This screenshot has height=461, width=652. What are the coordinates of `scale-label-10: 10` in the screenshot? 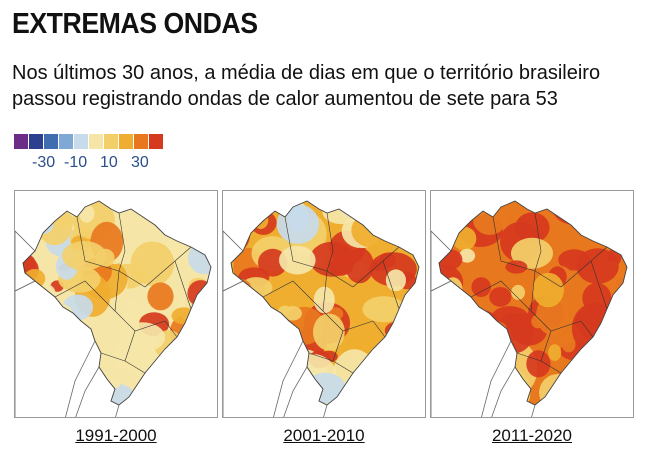 It's located at (109, 162).